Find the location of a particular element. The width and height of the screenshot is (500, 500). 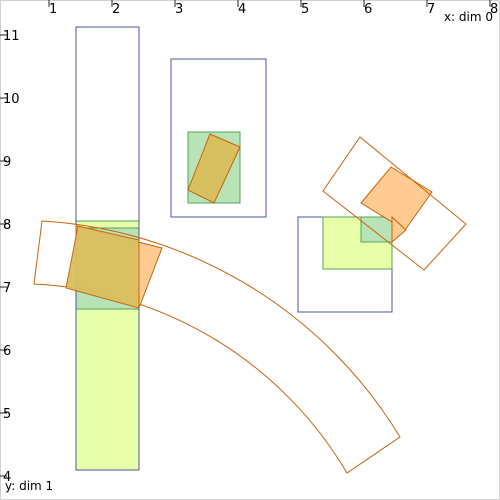

x-tick-label-5: 5 is located at coordinates (305, 9).